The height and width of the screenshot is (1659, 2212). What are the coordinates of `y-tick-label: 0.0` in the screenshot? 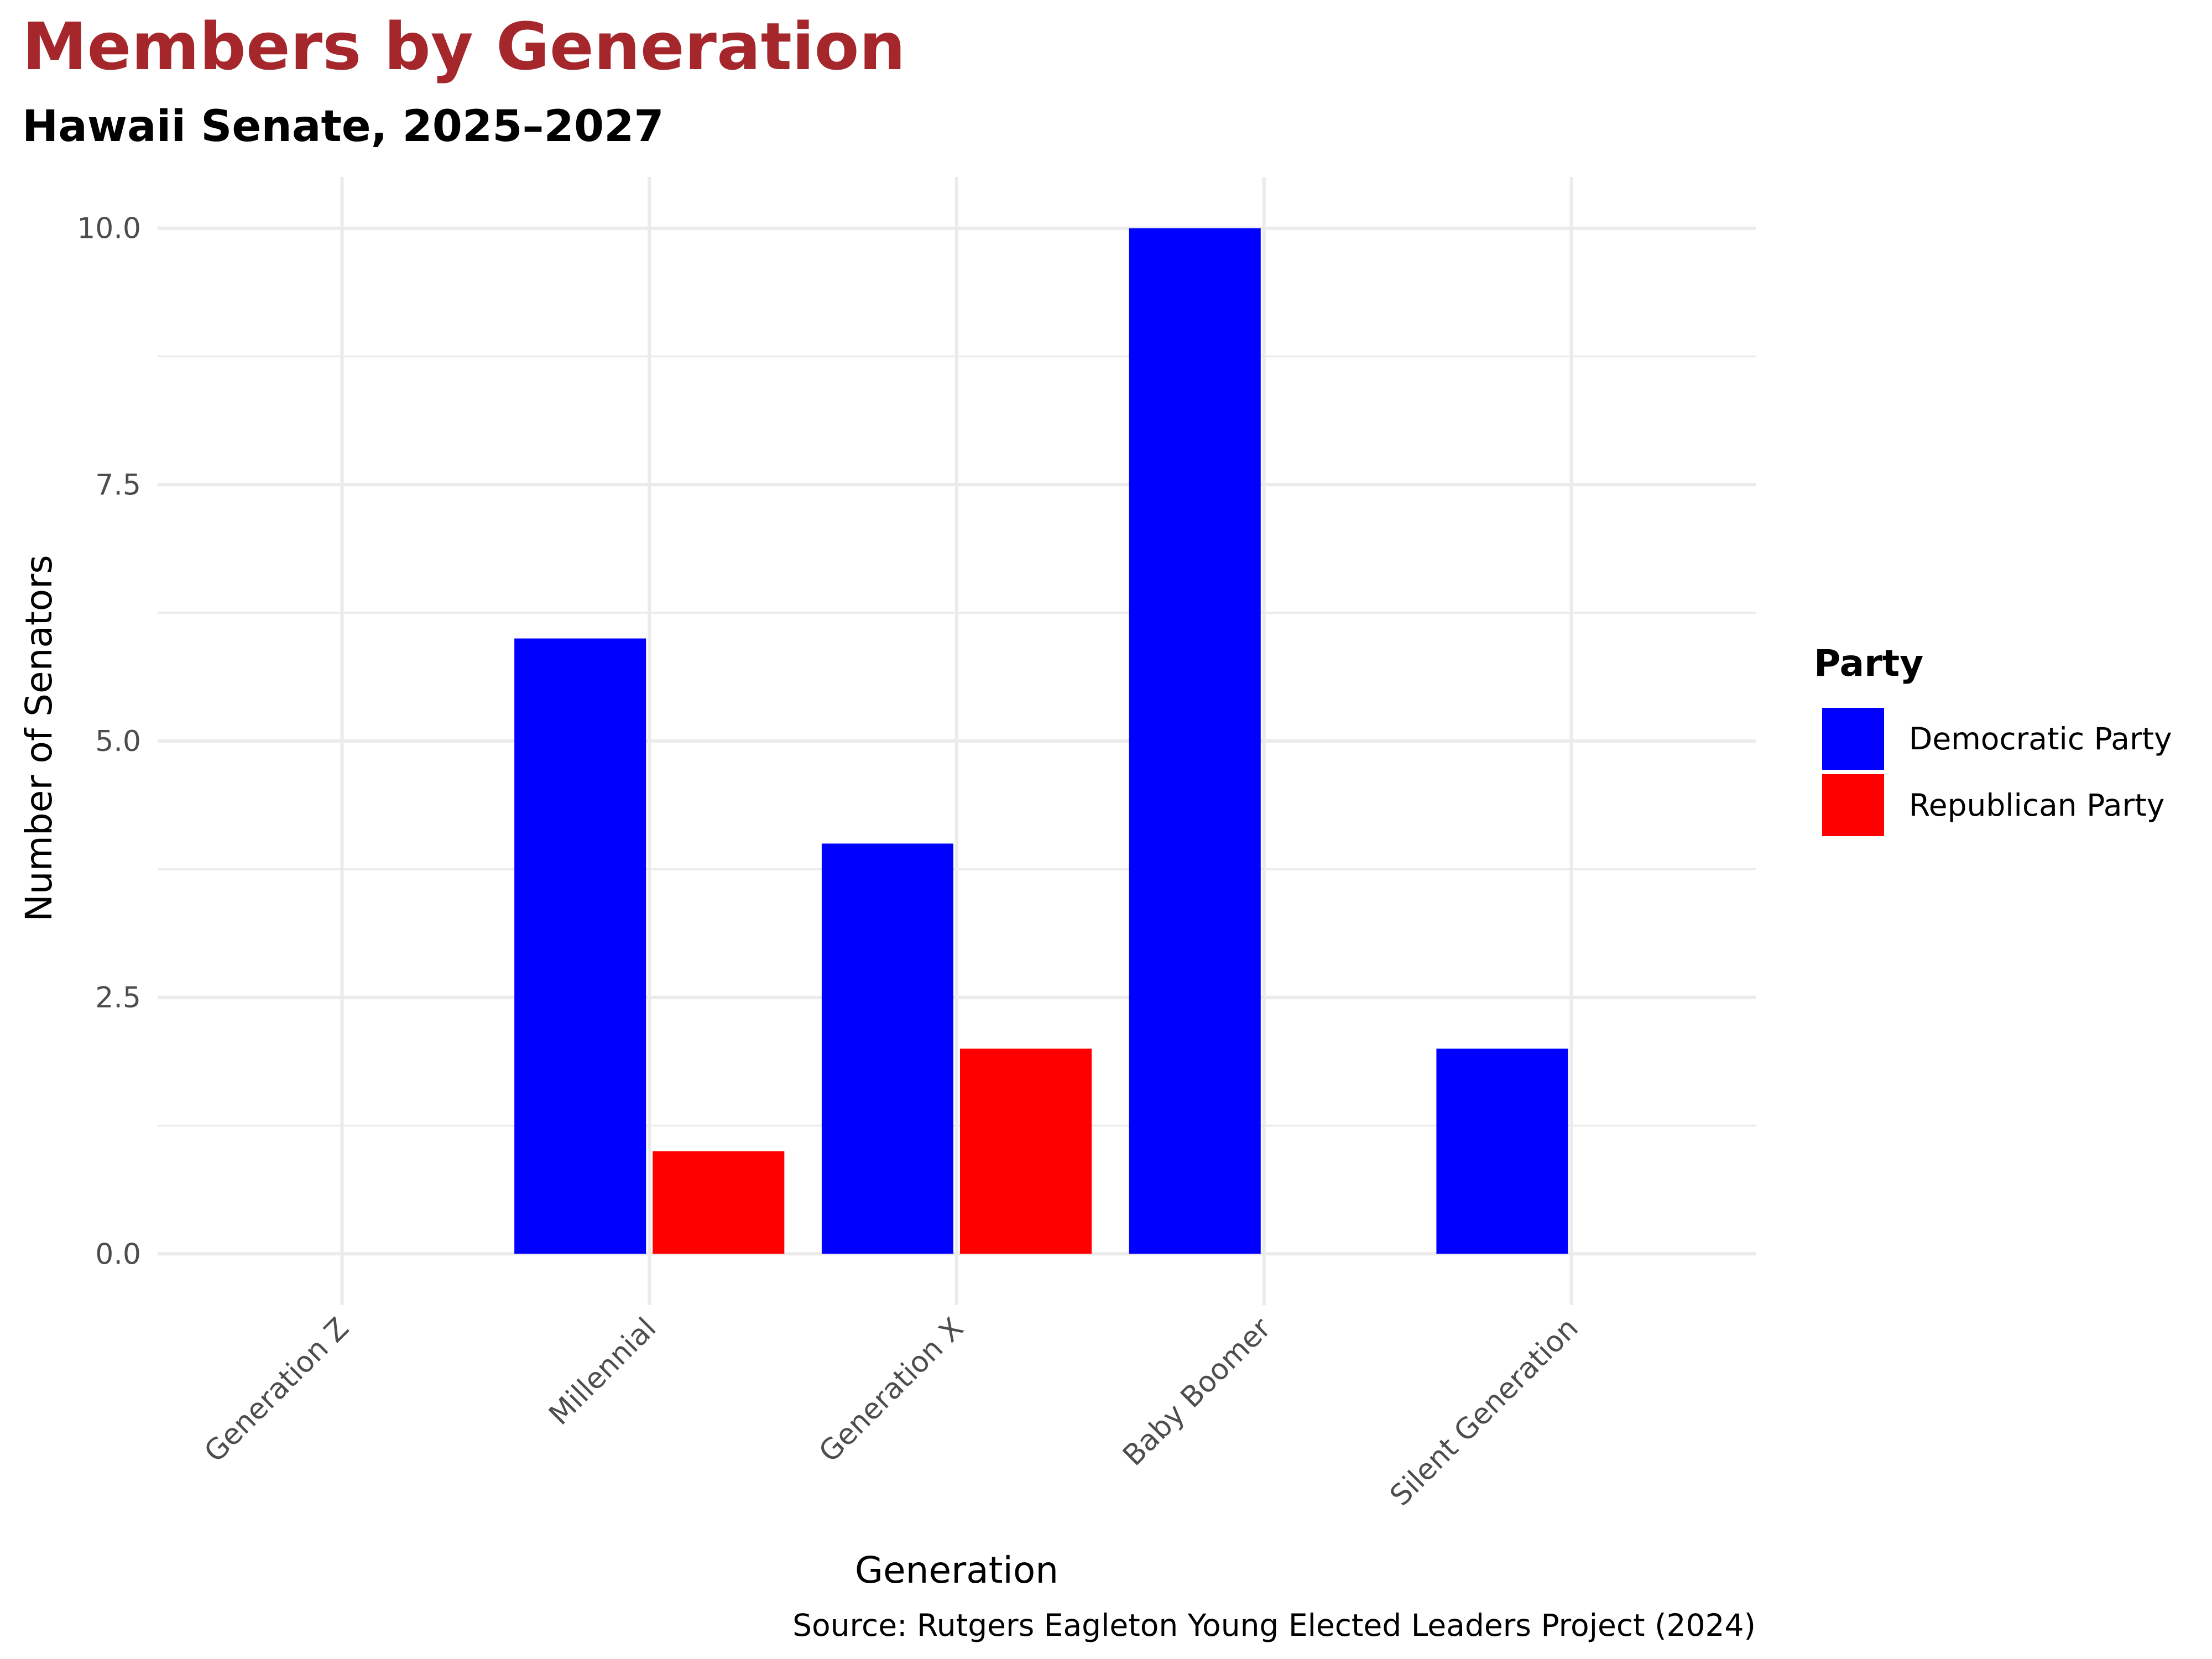 It's located at (118, 1254).